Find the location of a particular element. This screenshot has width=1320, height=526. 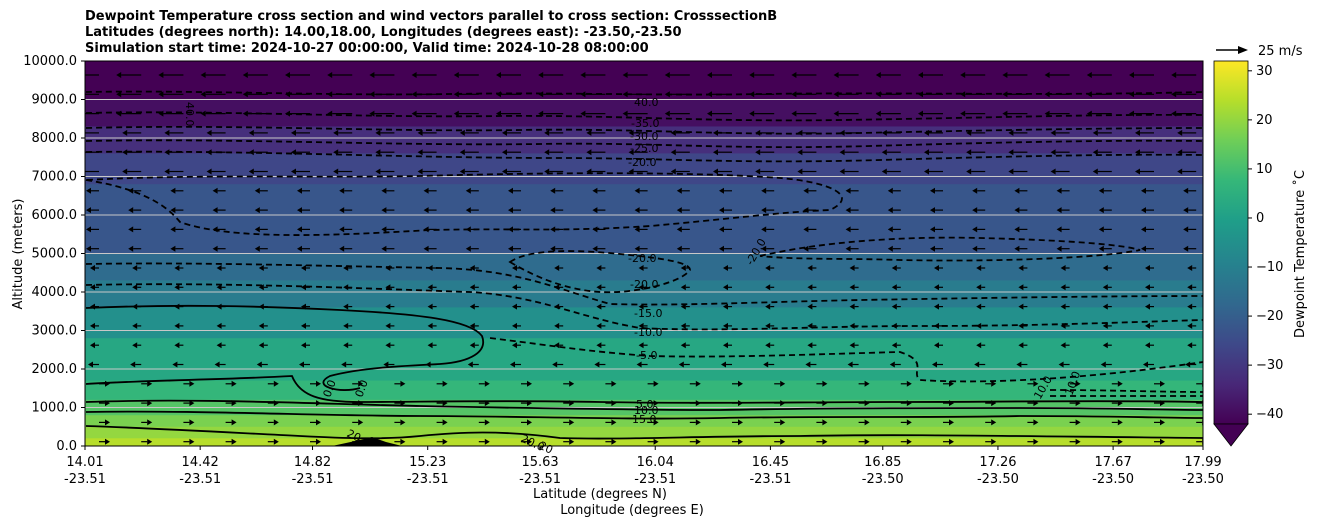

wind-key-label: 25 m/s is located at coordinates (1280, 51).